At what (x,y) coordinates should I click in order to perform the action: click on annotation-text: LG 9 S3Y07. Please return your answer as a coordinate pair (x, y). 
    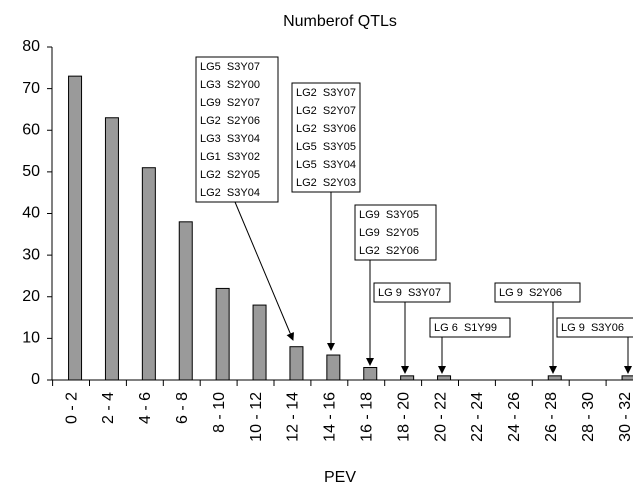
    Looking at the image, I should click on (409, 293).